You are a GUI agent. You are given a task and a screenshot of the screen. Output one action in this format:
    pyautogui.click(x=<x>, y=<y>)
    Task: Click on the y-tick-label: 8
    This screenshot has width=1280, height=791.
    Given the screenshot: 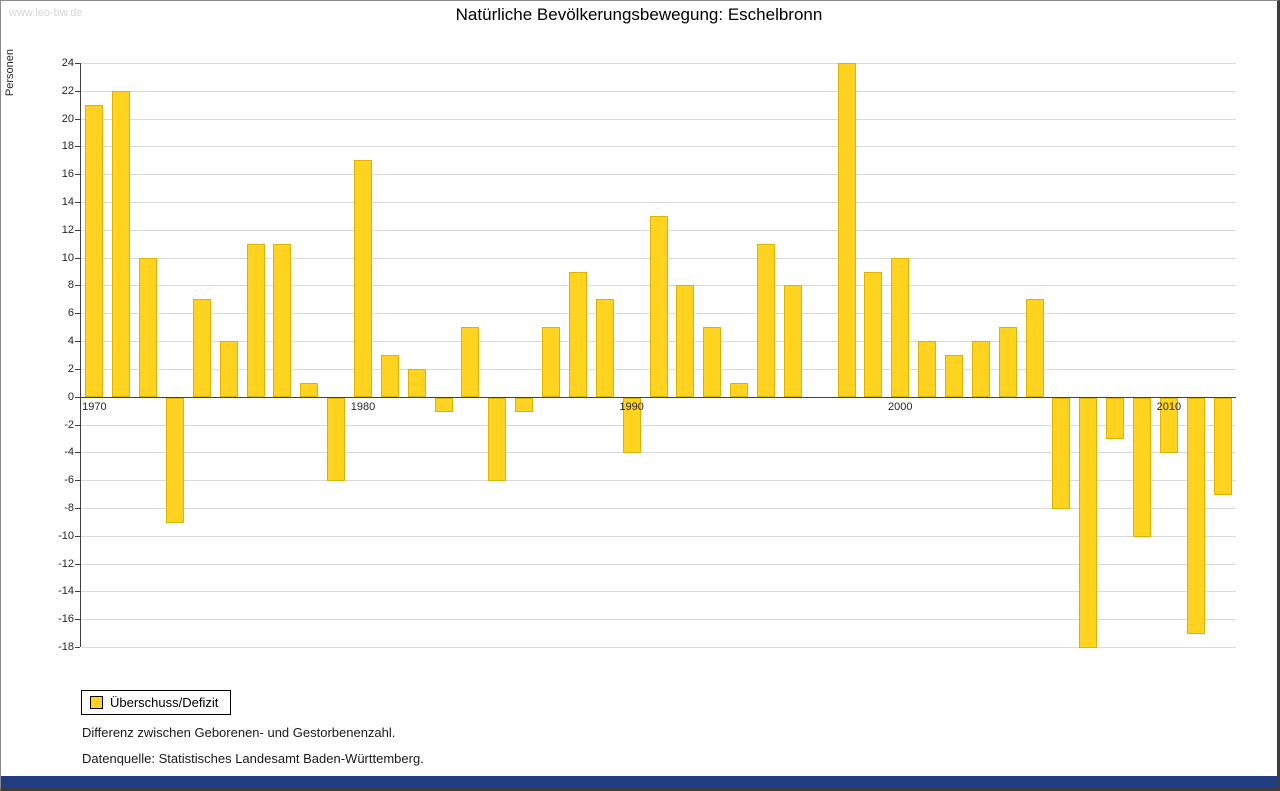 What is the action you would take?
    pyautogui.click(x=70, y=285)
    